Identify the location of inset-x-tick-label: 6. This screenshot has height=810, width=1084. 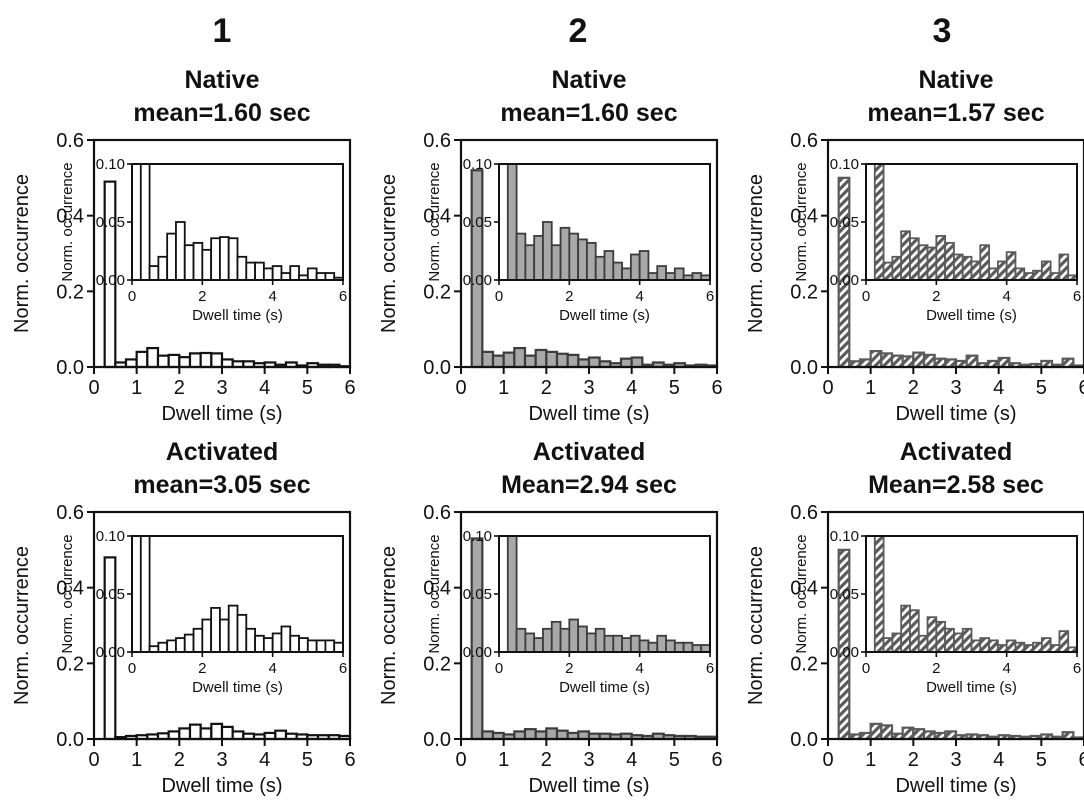
(343, 668).